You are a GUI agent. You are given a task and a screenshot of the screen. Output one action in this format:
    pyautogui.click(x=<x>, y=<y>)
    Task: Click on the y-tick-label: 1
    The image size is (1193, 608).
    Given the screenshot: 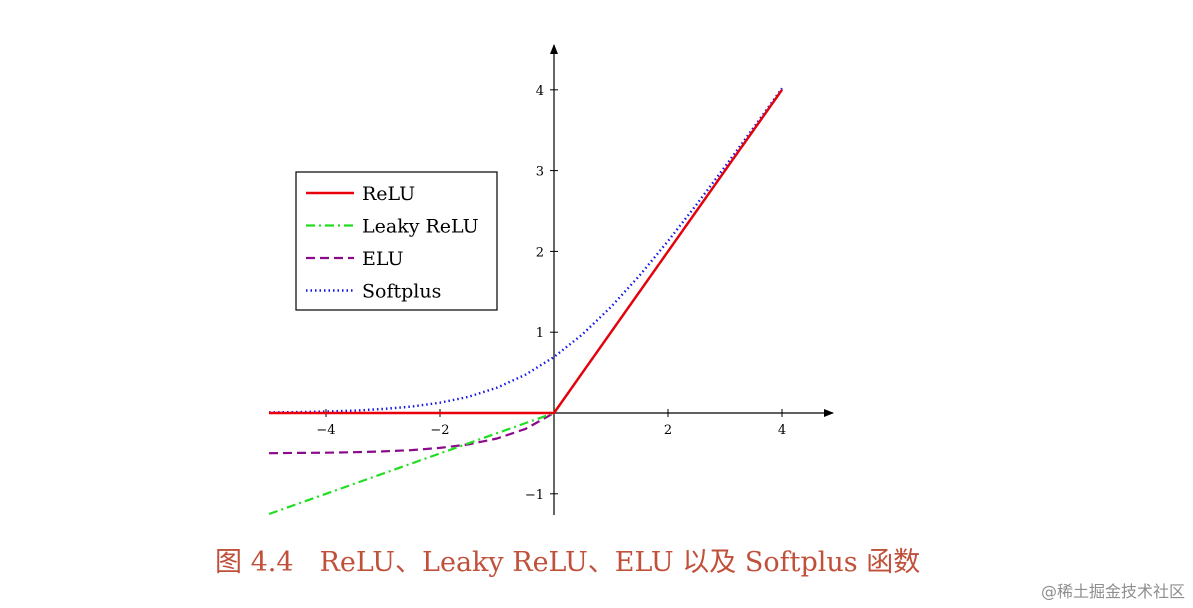 What is the action you would take?
    pyautogui.click(x=540, y=333)
    